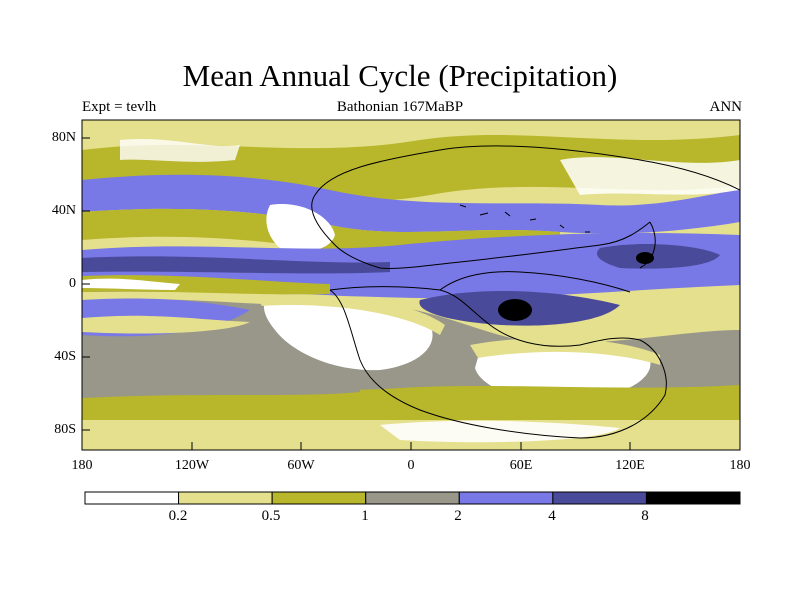  What do you see at coordinates (658, 256) in the screenshot?
I see `field-dark-asia` at bounding box center [658, 256].